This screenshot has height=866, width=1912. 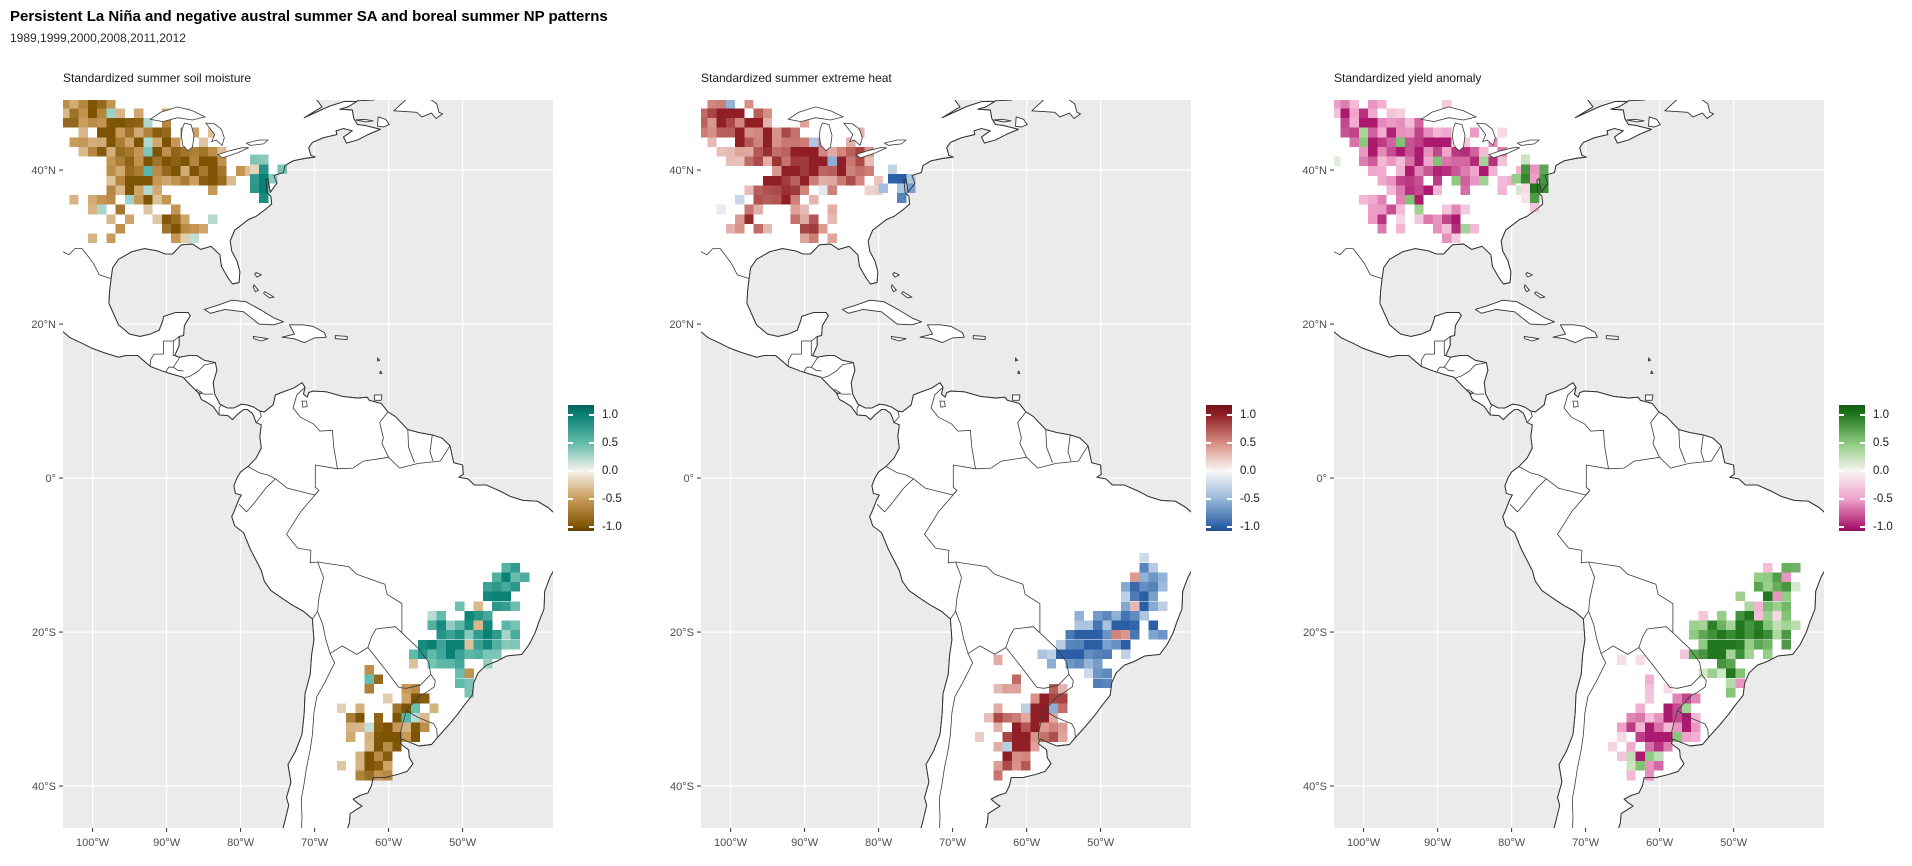 I want to click on colorbar-yield-anomaly, so click(x=1852, y=468).